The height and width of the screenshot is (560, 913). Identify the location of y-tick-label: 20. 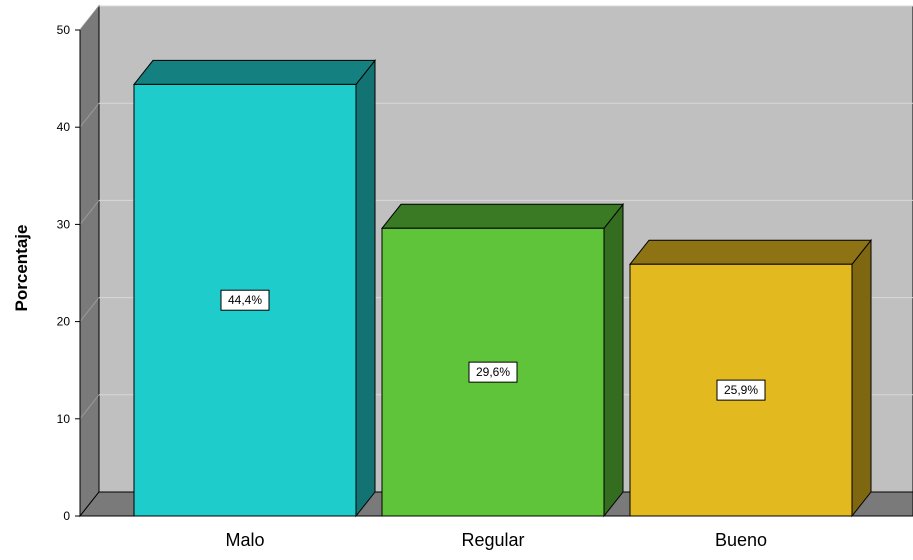
(64, 322).